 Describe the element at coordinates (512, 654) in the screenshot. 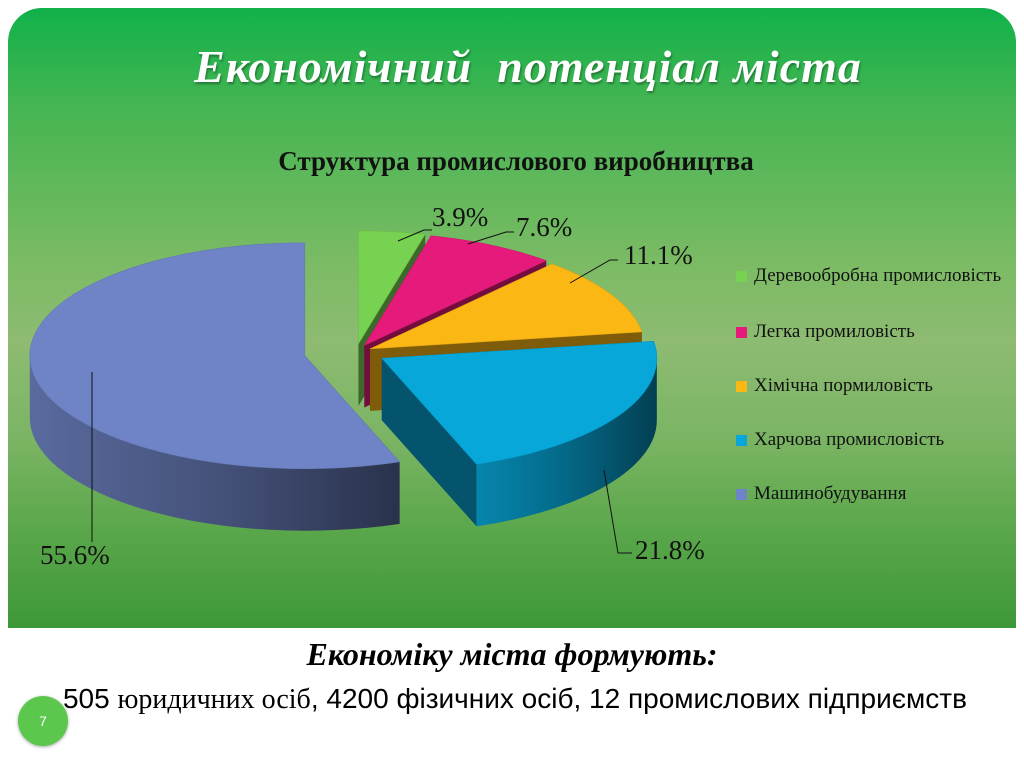

I see `footer-heading: Економіку міста формують:` at that location.